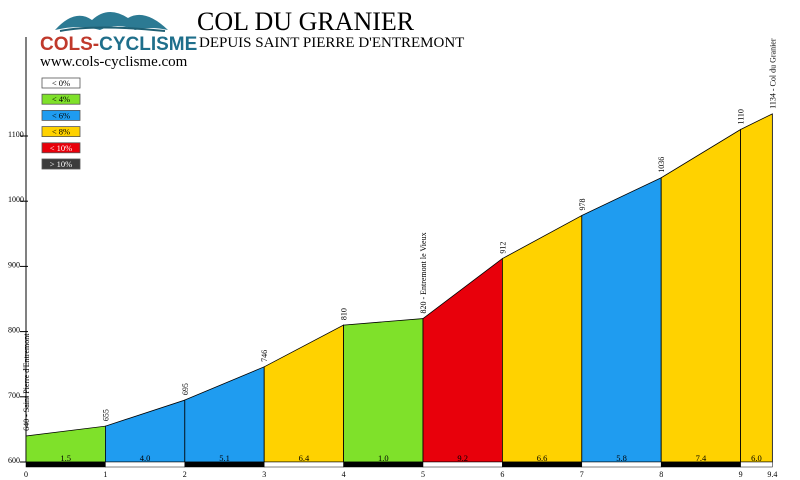 Image resolution: width=800 pixels, height=480 pixels. Describe the element at coordinates (14, 330) in the screenshot. I see `y-tick-label: 800` at that location.